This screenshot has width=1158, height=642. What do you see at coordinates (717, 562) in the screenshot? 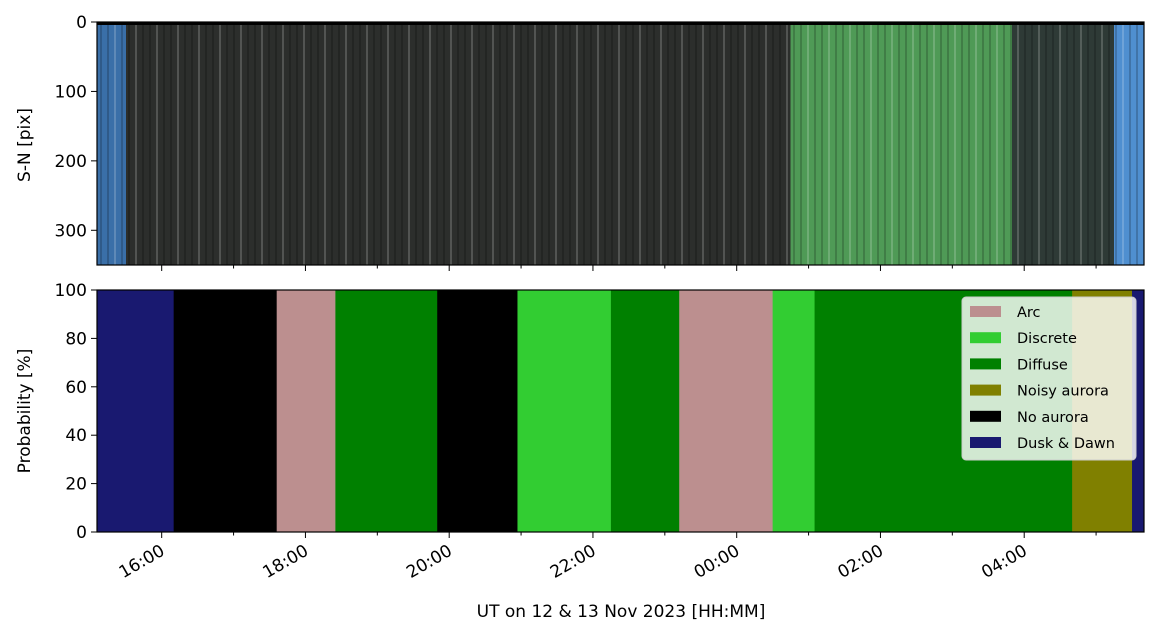
I see `x-tick-label: 00:00` at bounding box center [717, 562].